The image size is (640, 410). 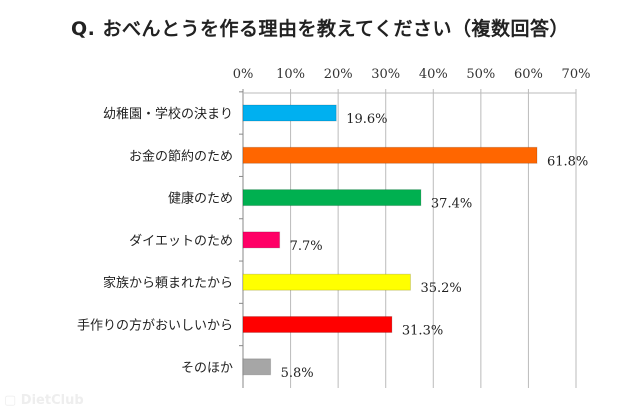 I want to click on watermark-logo: ▢ DietClub, so click(x=44, y=400).